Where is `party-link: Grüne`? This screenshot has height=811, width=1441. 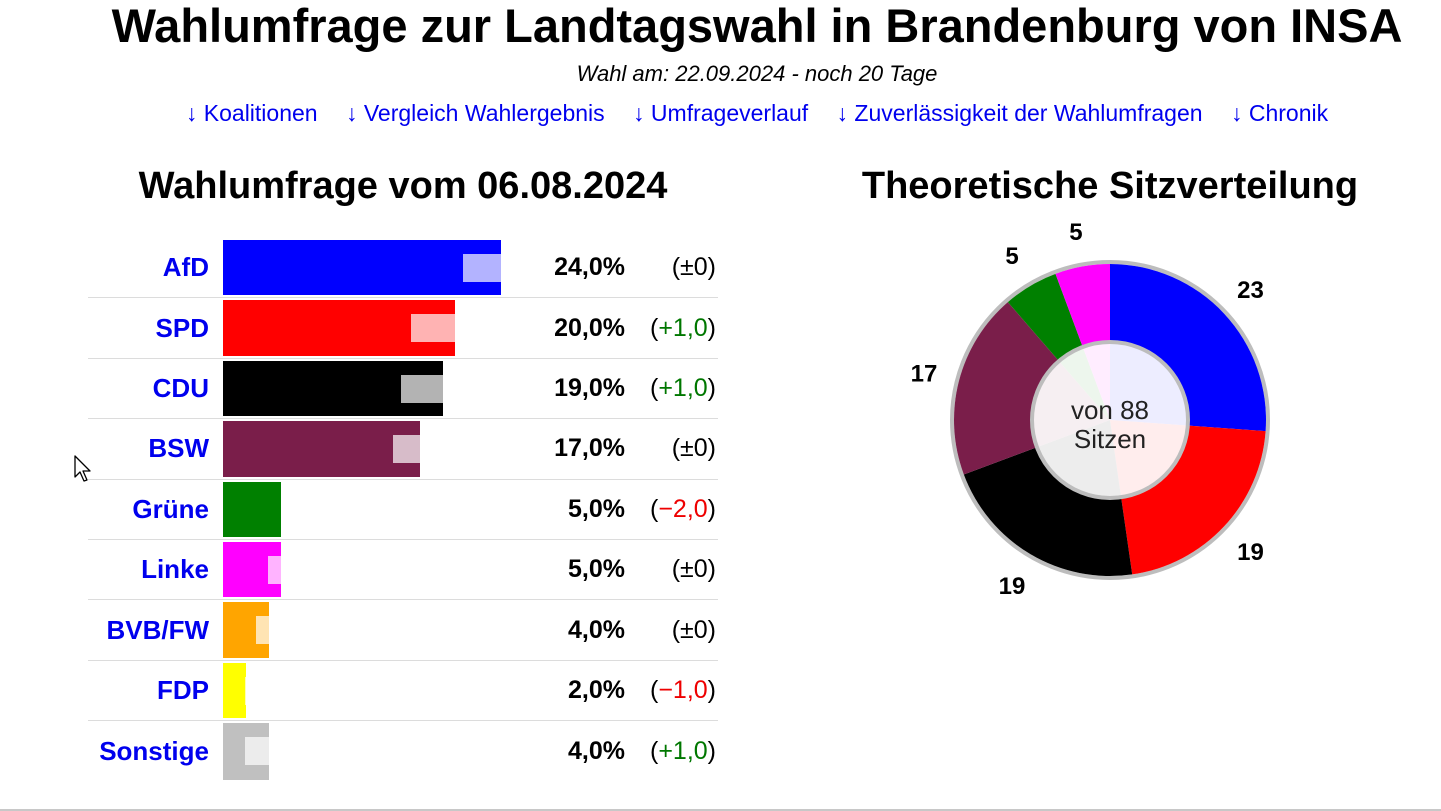
party-link: Grüne is located at coordinates (170, 508).